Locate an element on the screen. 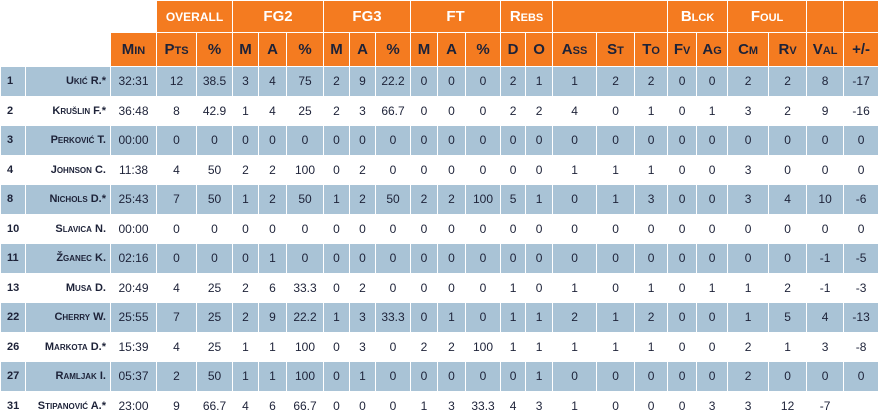  player-name: Ramljak I. is located at coordinates (68, 376).